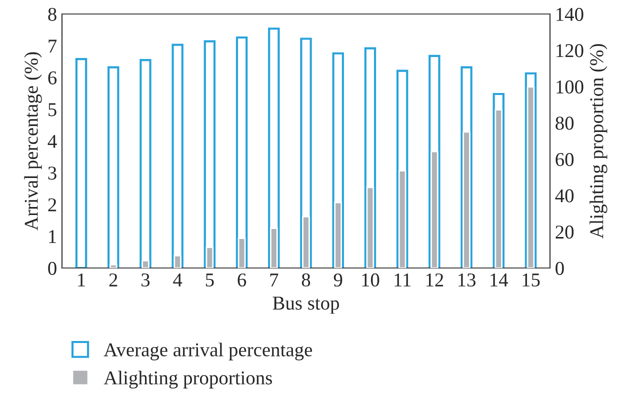 The height and width of the screenshot is (406, 617). Describe the element at coordinates (52, 173) in the screenshot. I see `y-tick-label: 3` at that location.